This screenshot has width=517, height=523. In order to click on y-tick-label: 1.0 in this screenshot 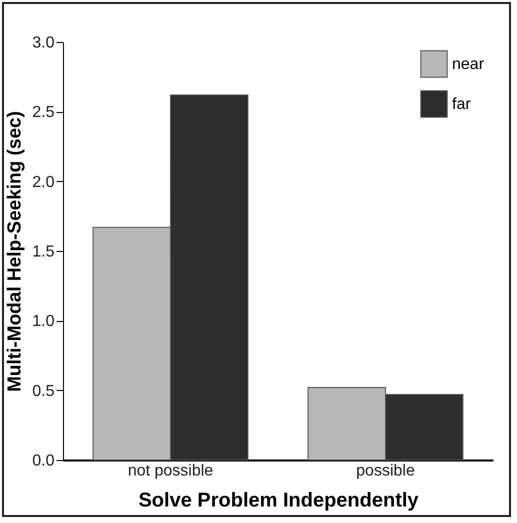, I will do `click(43, 321)`.